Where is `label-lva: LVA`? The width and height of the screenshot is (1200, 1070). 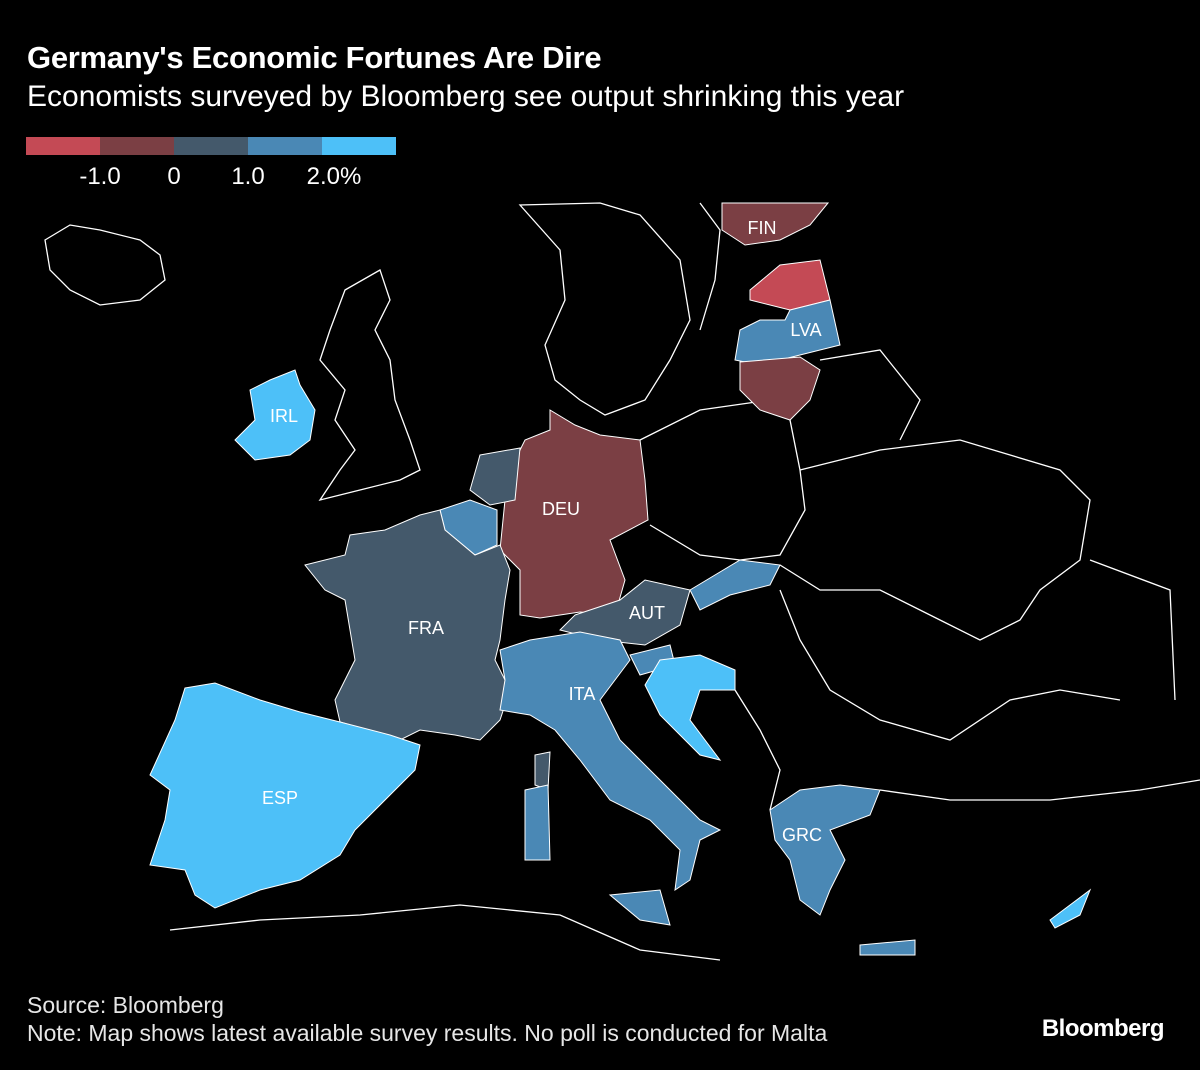 label-lva: LVA is located at coordinates (805, 330).